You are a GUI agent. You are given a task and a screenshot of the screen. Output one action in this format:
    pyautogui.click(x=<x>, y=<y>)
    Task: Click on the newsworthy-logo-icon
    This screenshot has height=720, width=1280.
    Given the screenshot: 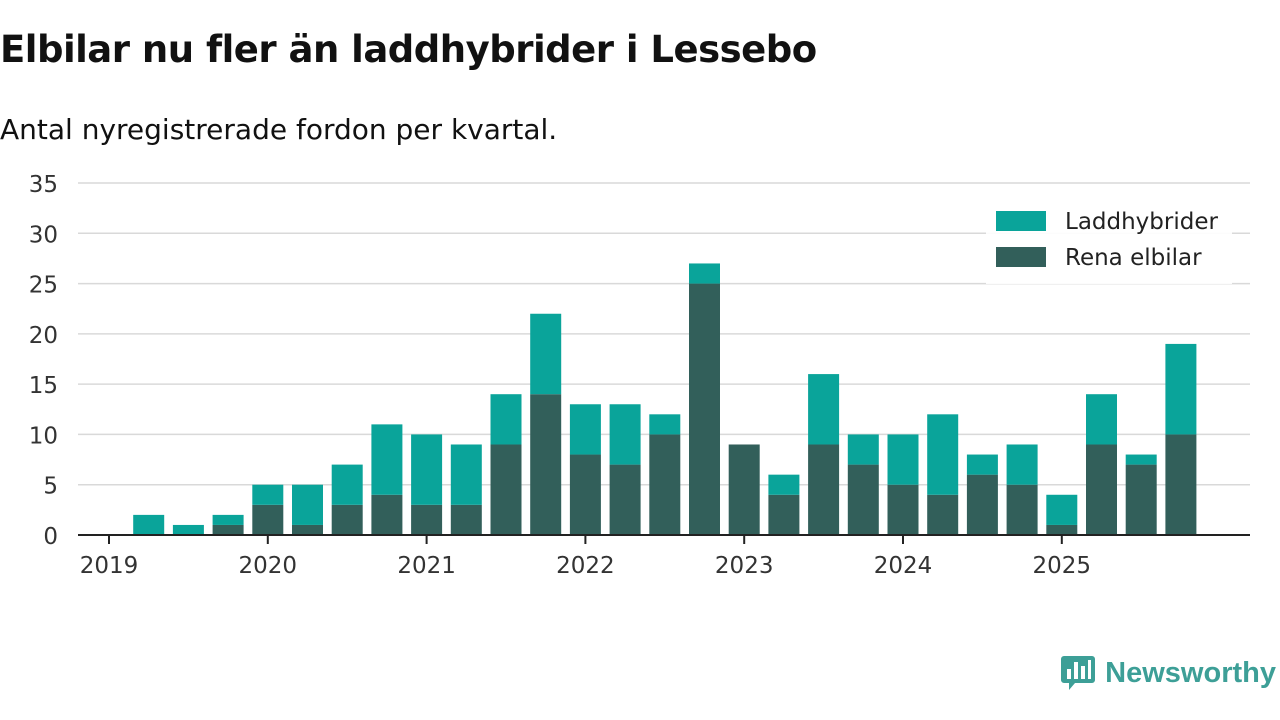 What is the action you would take?
    pyautogui.click(x=1078, y=673)
    